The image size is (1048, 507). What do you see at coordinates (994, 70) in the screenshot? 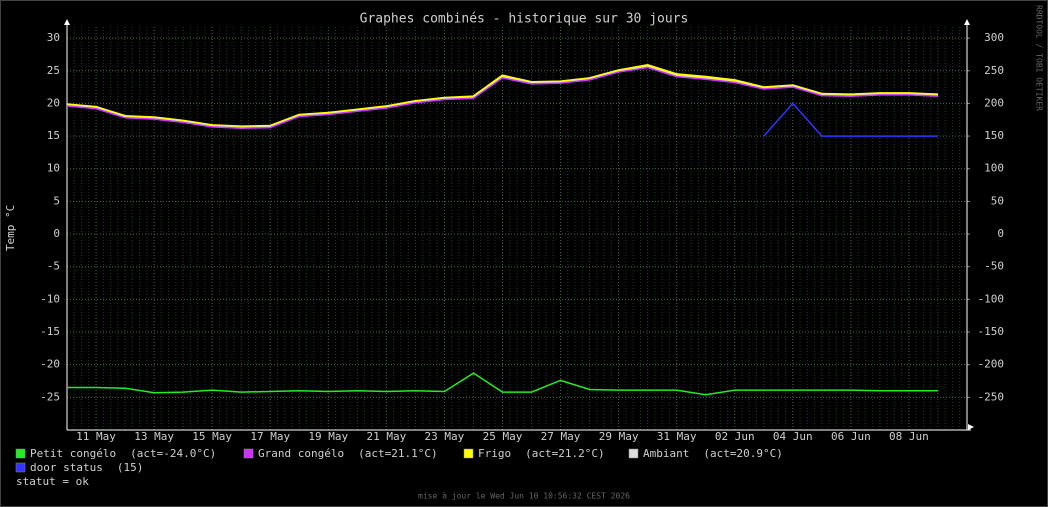
I see `y2-tick-label: 250` at bounding box center [994, 70].